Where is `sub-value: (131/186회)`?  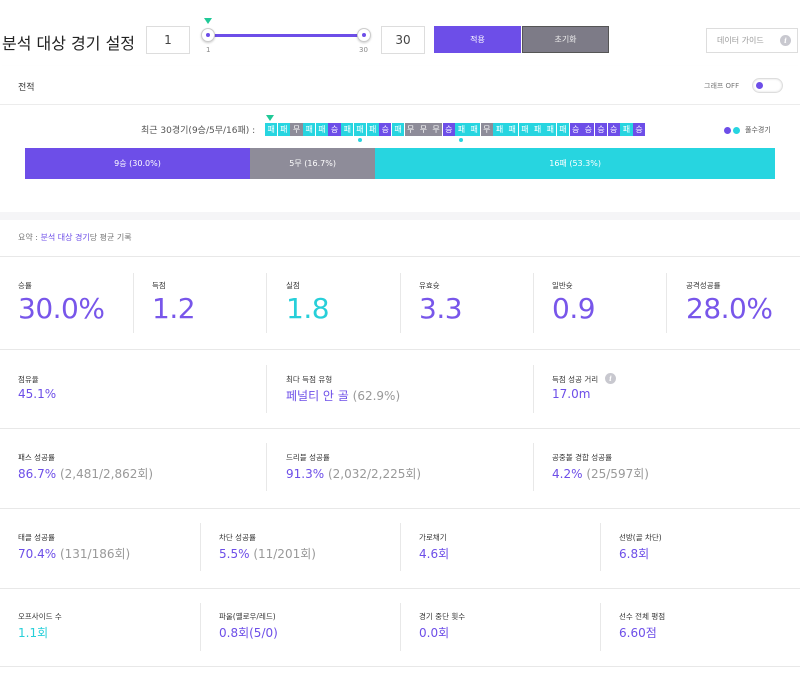 sub-value: (131/186회) is located at coordinates (93, 554).